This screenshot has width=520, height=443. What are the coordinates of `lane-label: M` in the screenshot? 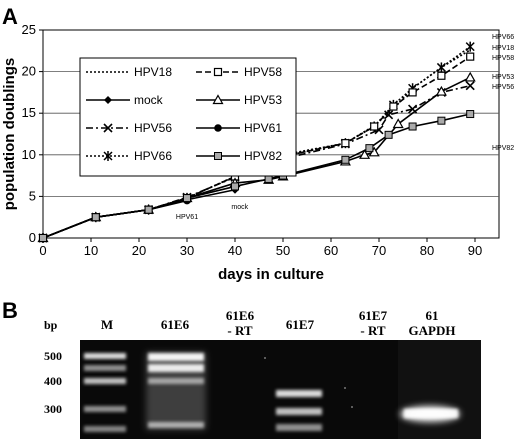 It's located at (107, 324).